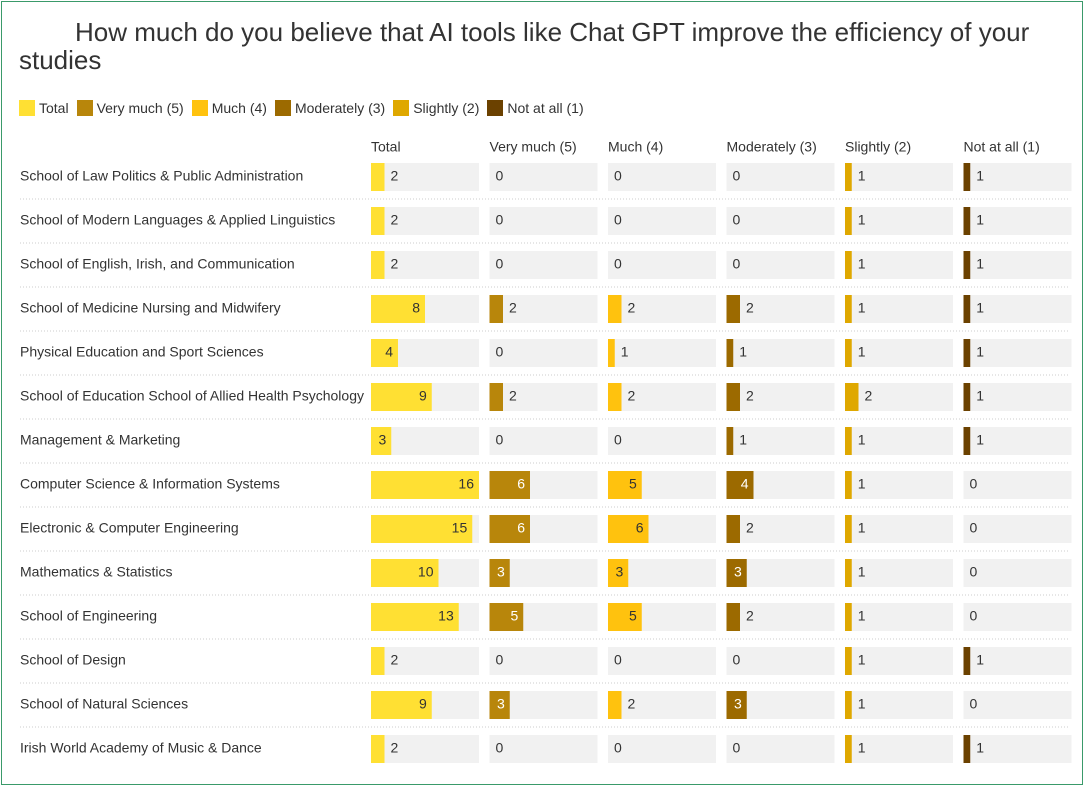  Describe the element at coordinates (446, 616) in the screenshot. I see `value-label: 13` at that location.